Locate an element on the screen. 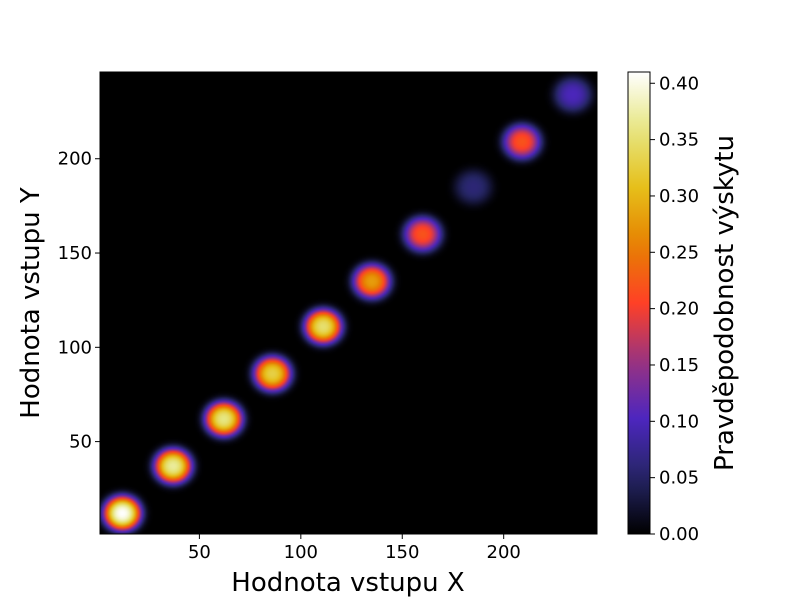  colorbar-tick-label: 0.25 is located at coordinates (679, 252).